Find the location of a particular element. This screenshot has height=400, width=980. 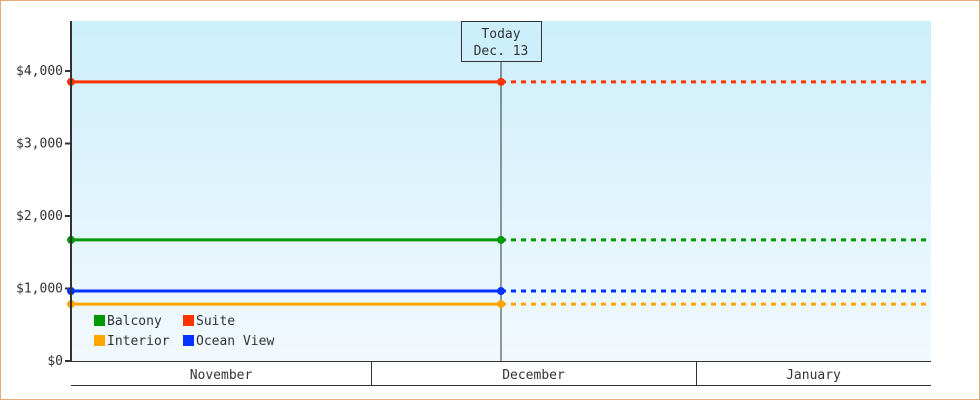

legend-label: Ocean View is located at coordinates (235, 341).